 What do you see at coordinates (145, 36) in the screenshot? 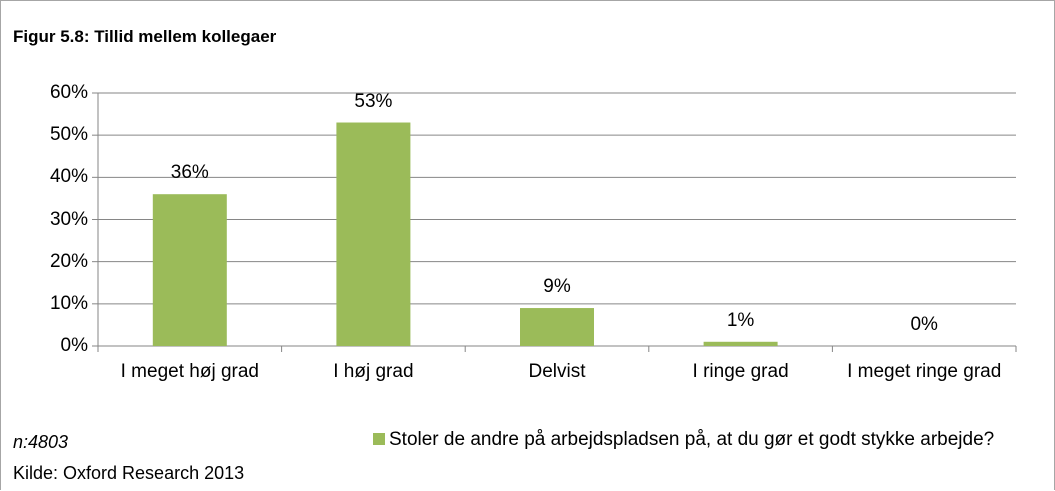
I see `chart-title: Figur 5.8: Tillid mellem kollegaer` at bounding box center [145, 36].